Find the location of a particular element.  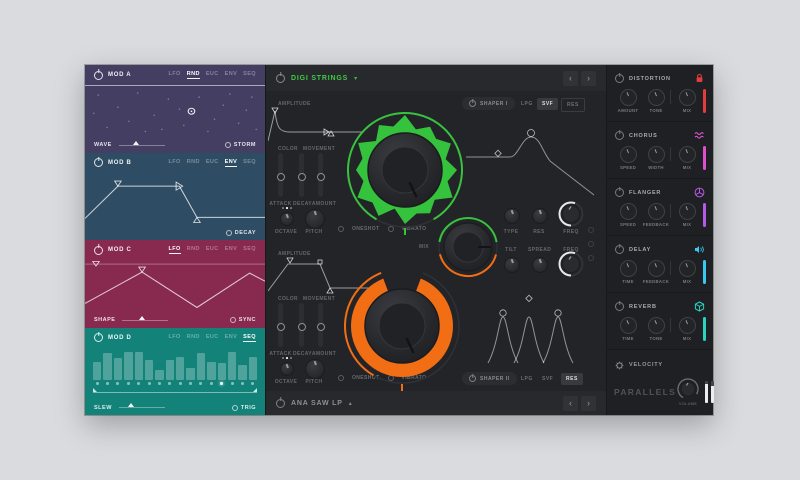

seq-range-slider is located at coordinates (175, 390).